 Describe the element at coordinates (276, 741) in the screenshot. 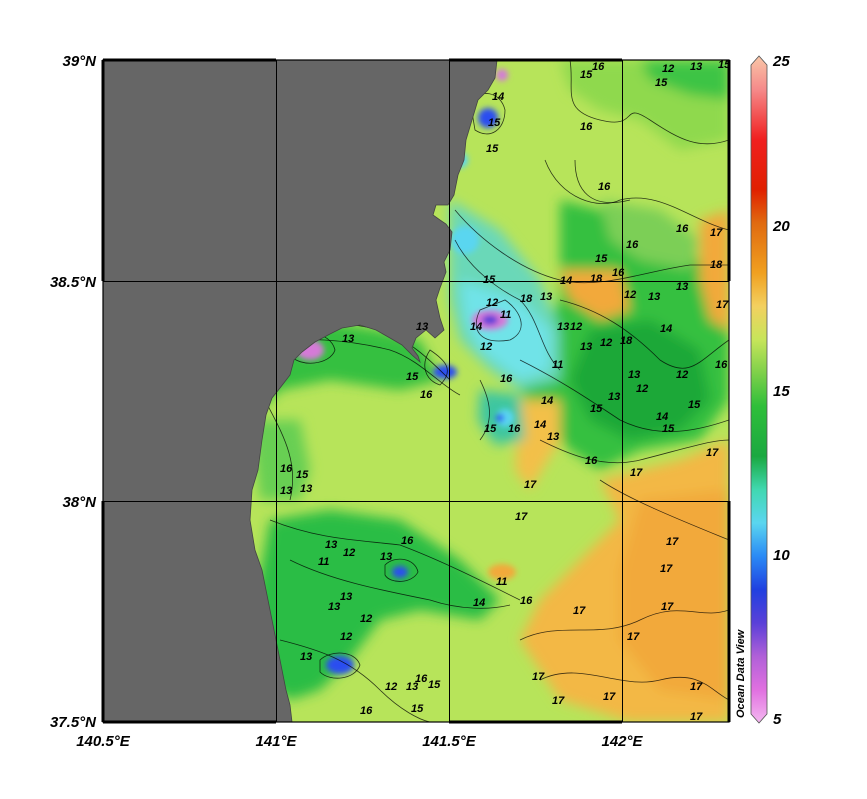

I see `lon-label-141: 141°E` at that location.